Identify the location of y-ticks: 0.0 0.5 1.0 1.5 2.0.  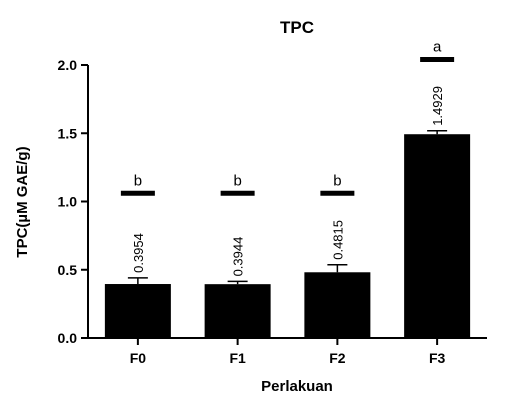
(73, 201).